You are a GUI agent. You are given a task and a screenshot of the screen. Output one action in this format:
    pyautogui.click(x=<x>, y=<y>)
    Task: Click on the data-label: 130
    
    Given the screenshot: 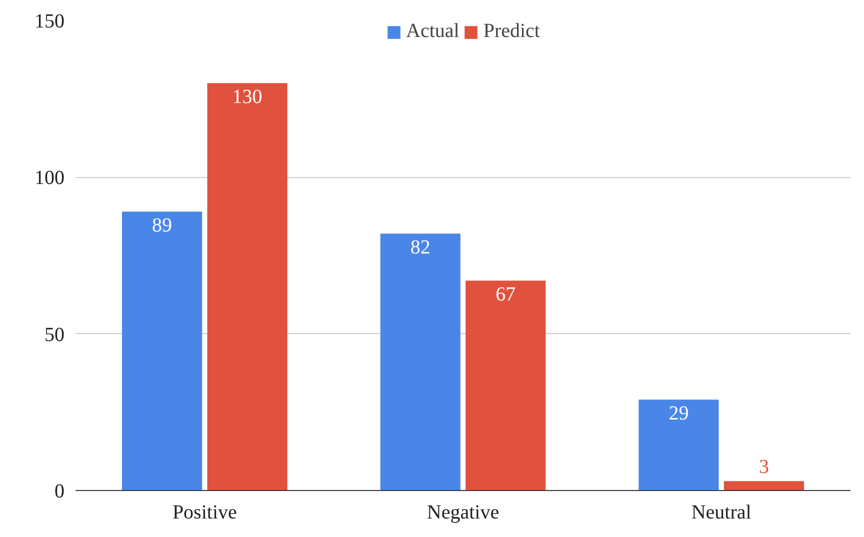 What is the action you would take?
    pyautogui.click(x=247, y=97)
    